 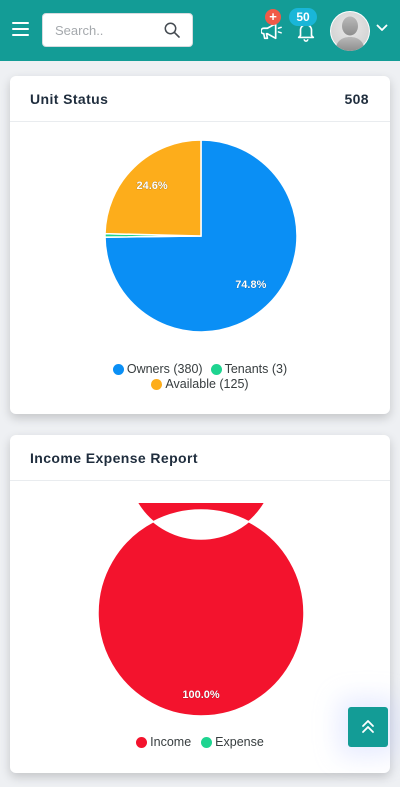 I want to click on announcements-badge: +, so click(x=273, y=17).